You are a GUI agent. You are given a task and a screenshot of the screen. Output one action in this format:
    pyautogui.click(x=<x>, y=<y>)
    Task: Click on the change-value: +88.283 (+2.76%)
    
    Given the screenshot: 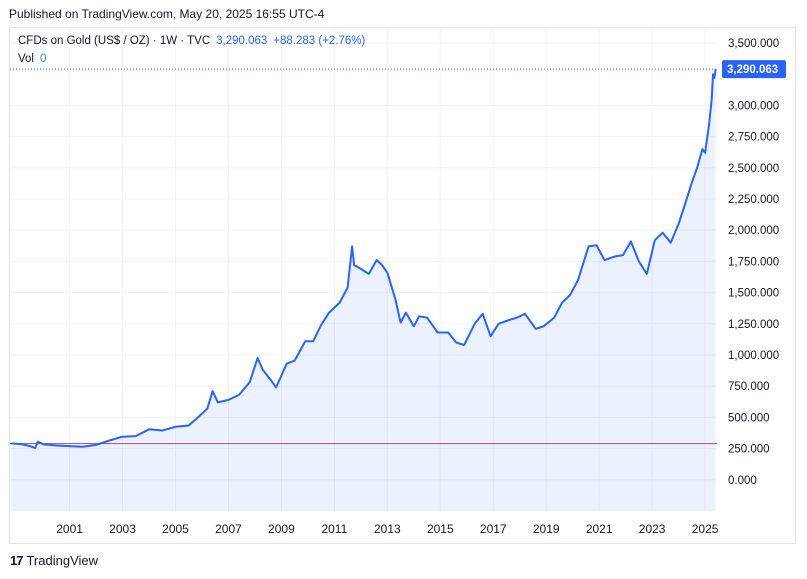 What is the action you would take?
    pyautogui.click(x=319, y=41)
    